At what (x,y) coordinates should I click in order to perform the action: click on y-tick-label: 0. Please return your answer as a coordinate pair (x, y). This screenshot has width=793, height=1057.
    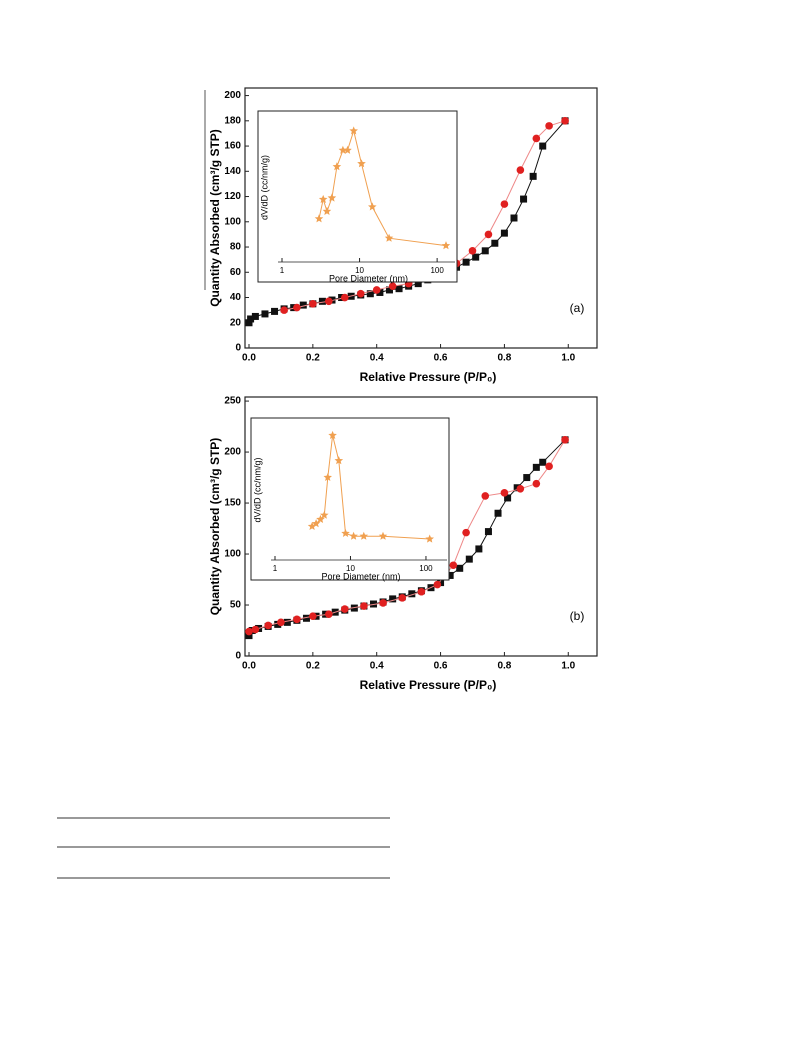
    Looking at the image, I should click on (238, 348).